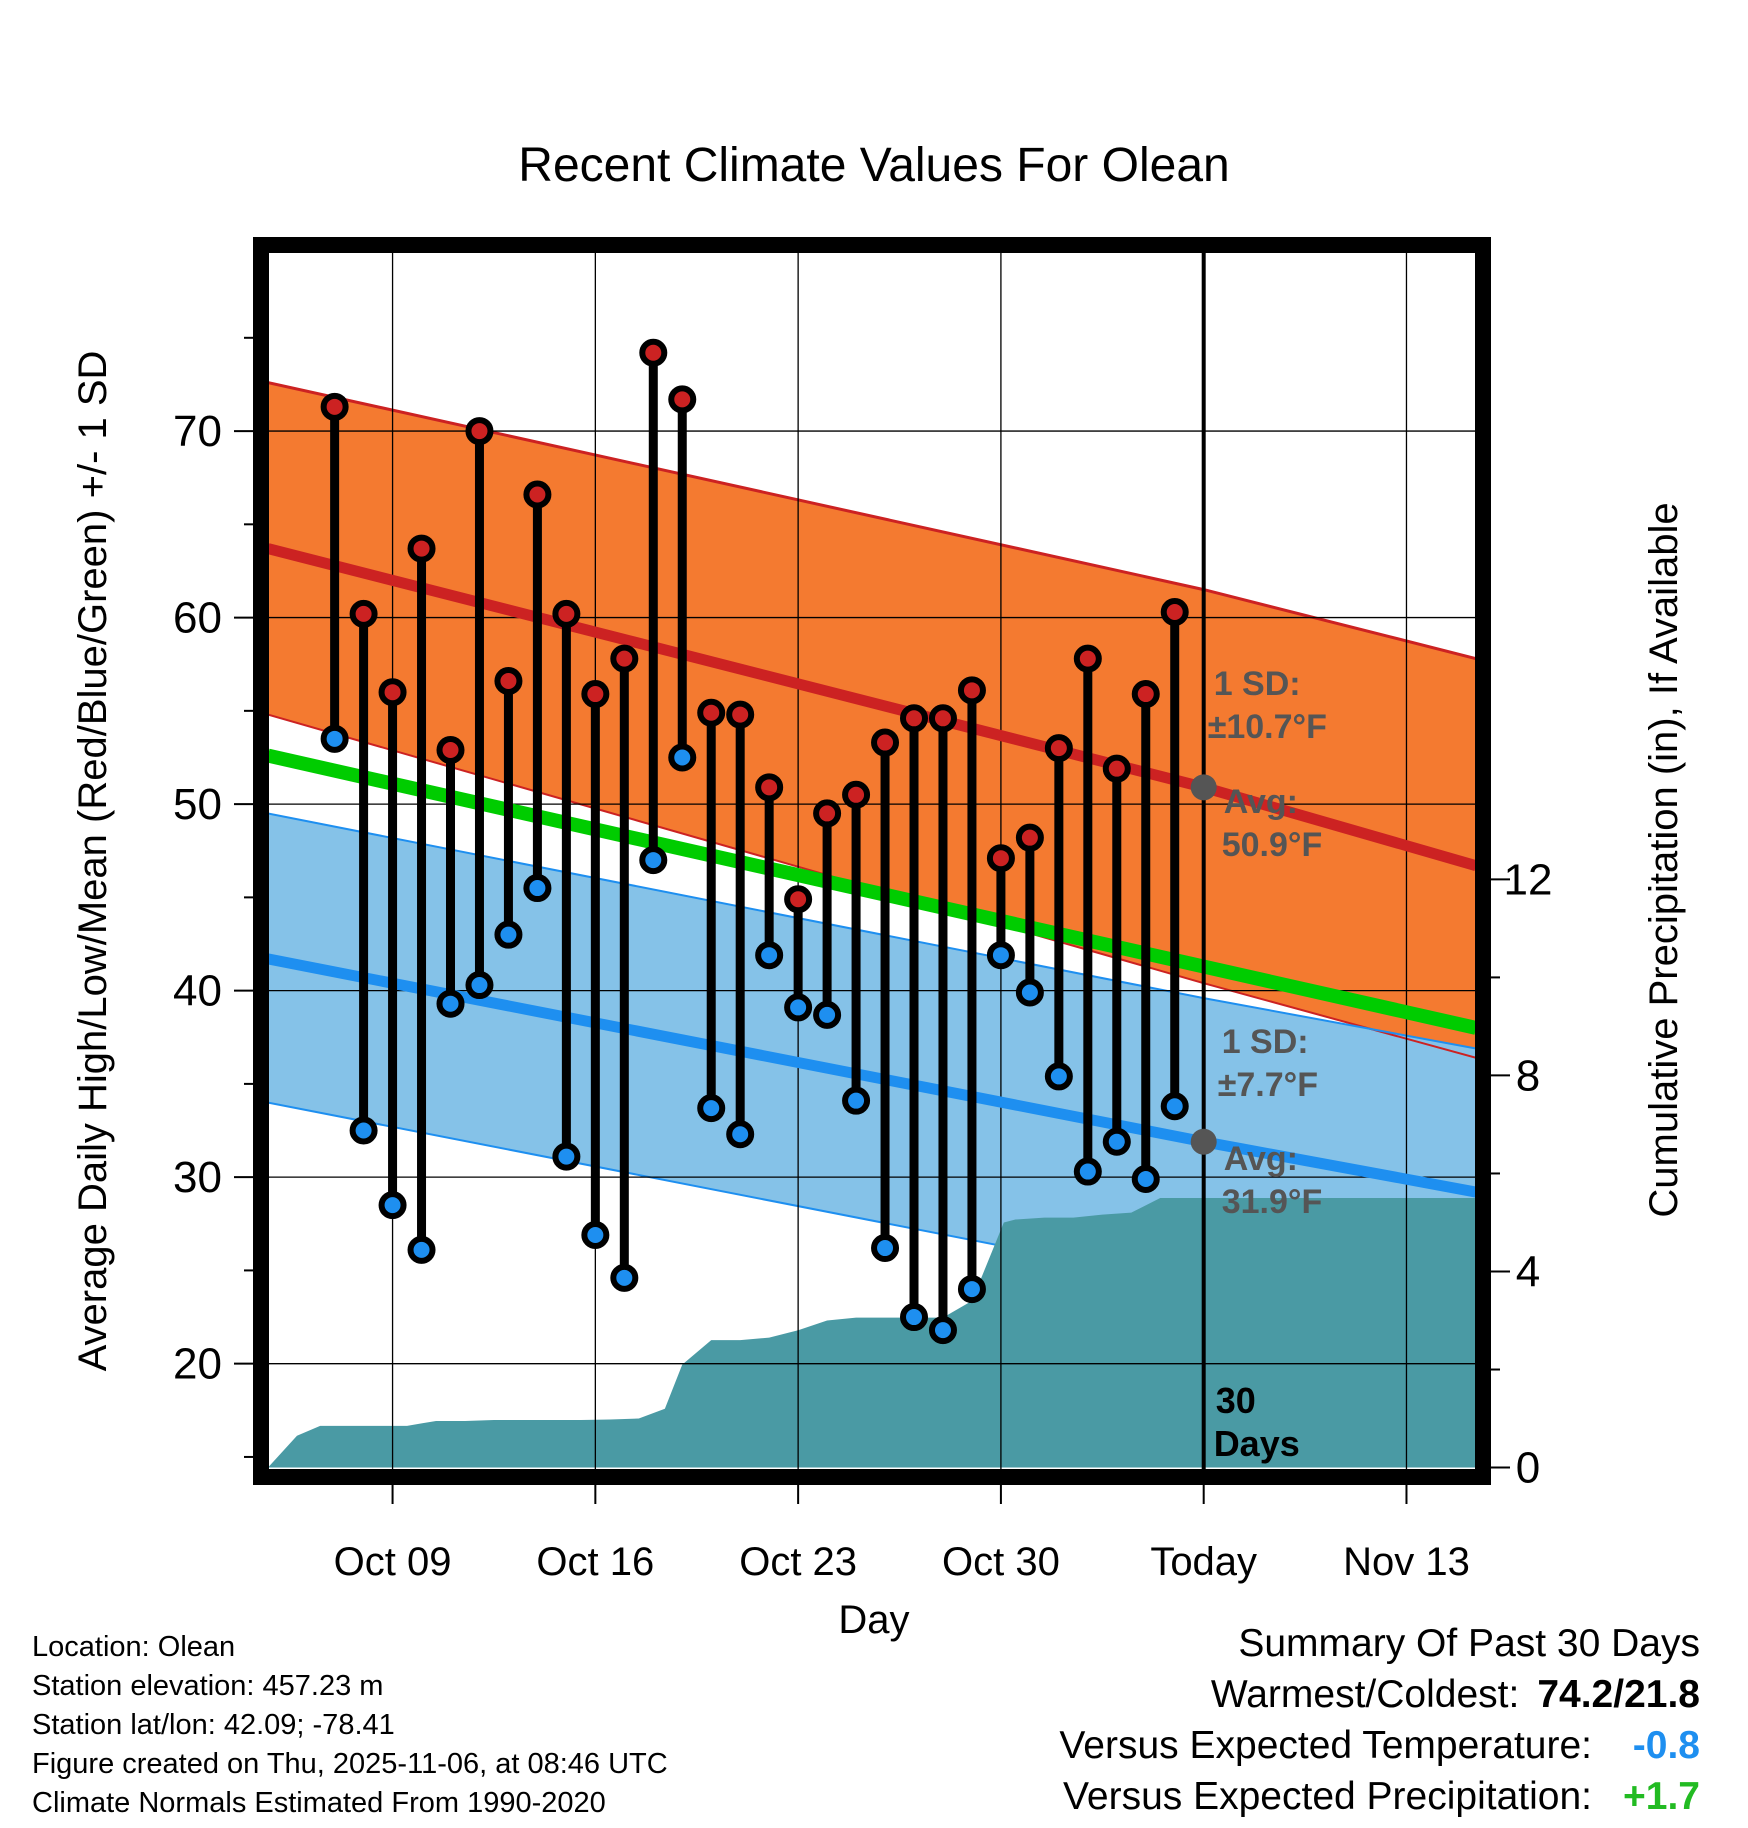  Describe the element at coordinates (1365, 1694) in the screenshot. I see `warm-cold-label: Warmest/Coldest:` at that location.